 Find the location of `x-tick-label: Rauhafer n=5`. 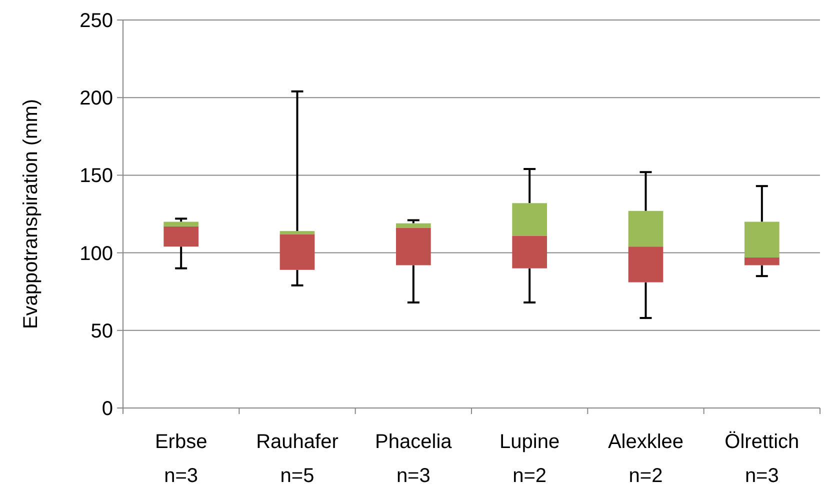

x-tick-label: Rauhafer n=5 is located at coordinates (297, 459).